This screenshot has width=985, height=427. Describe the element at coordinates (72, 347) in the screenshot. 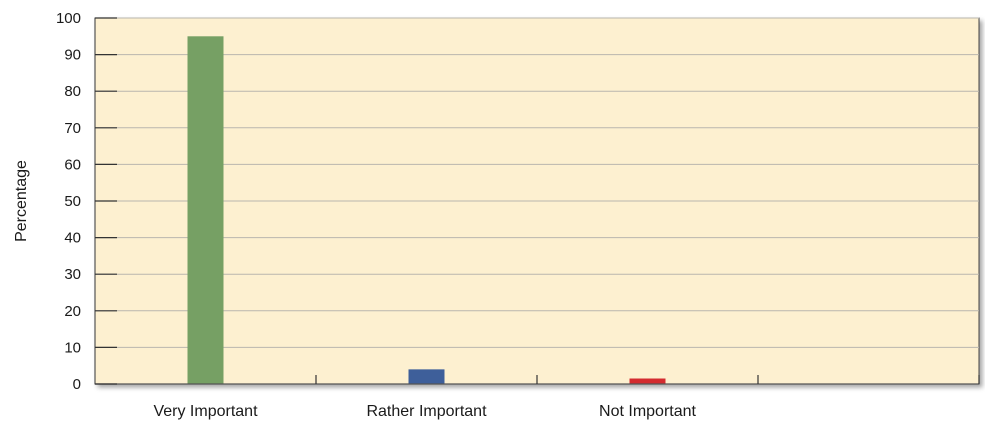

I see `y-tick-label: 10` at that location.